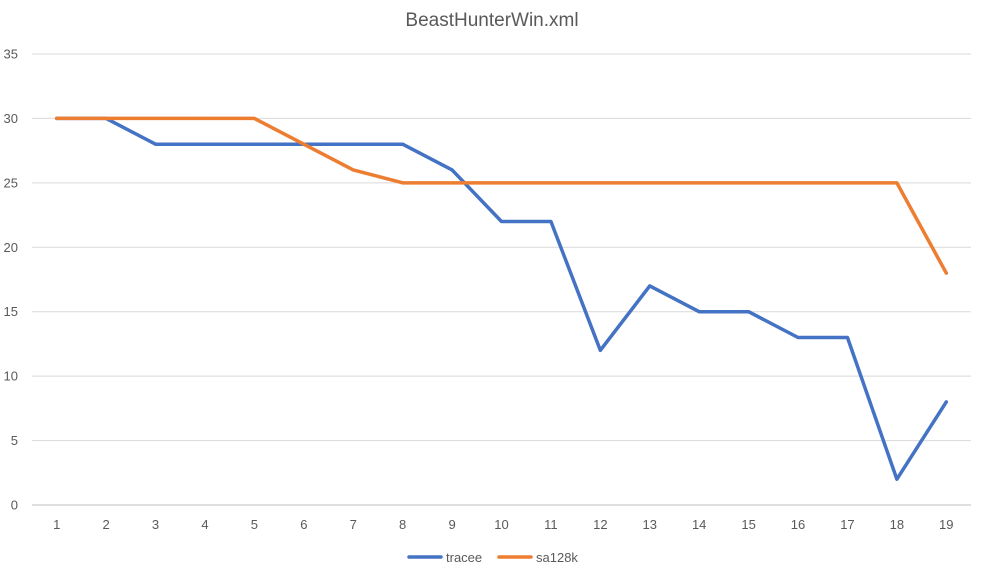 This screenshot has height=572, width=985. What do you see at coordinates (303, 524) in the screenshot?
I see `x-tick-label: 6` at bounding box center [303, 524].